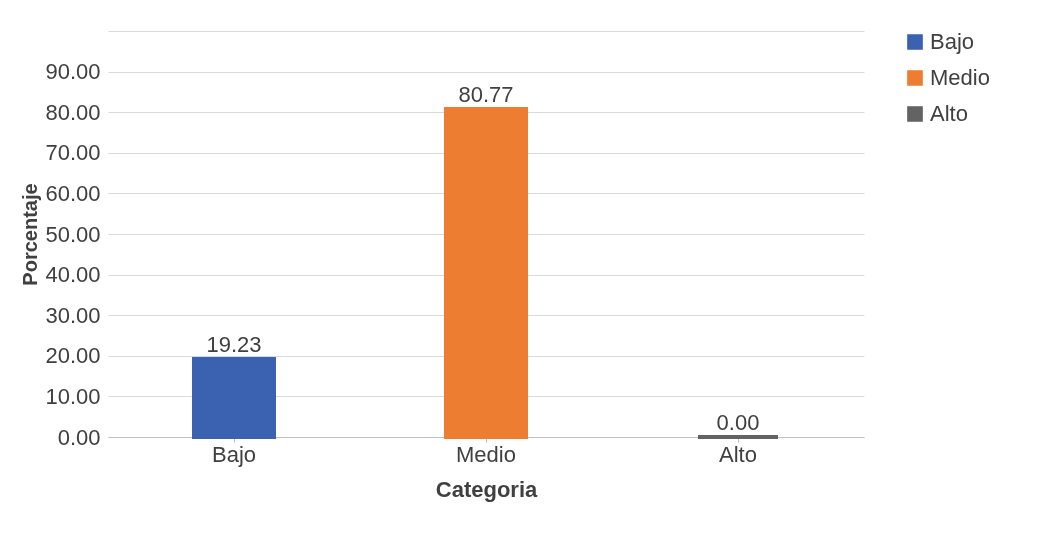 This screenshot has height=558, width=1054. I want to click on y-tick-label: 30.00, so click(73, 315).